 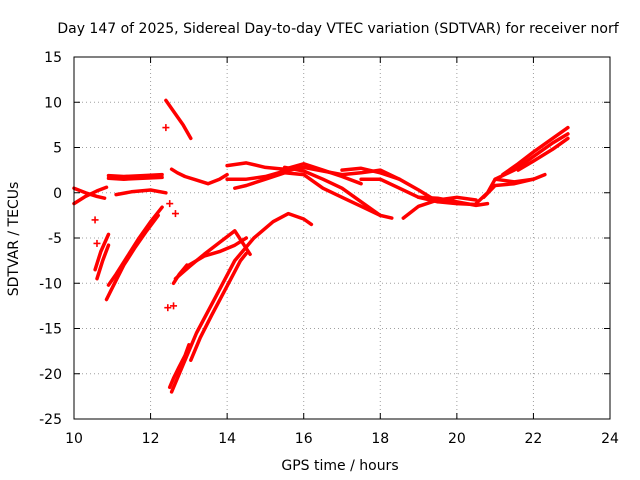 I want to click on y-tick-label: -25, so click(x=50, y=420).